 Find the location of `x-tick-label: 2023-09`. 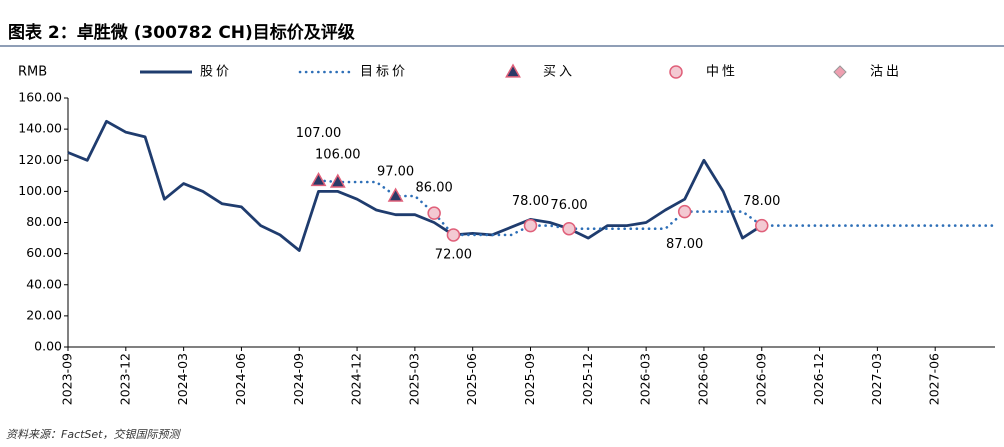

x-tick-label: 2023-09 is located at coordinates (67, 379).